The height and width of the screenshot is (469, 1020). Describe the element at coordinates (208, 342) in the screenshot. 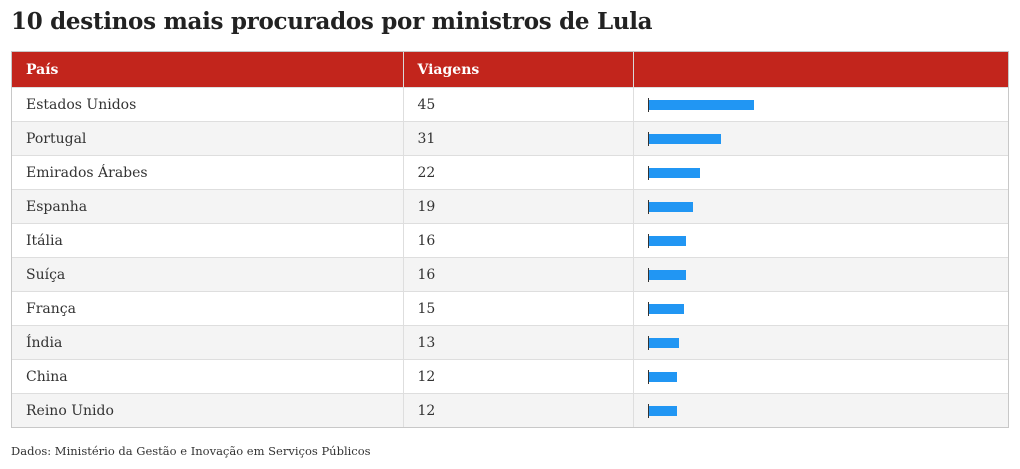

I see `country-cell: Índia` at that location.